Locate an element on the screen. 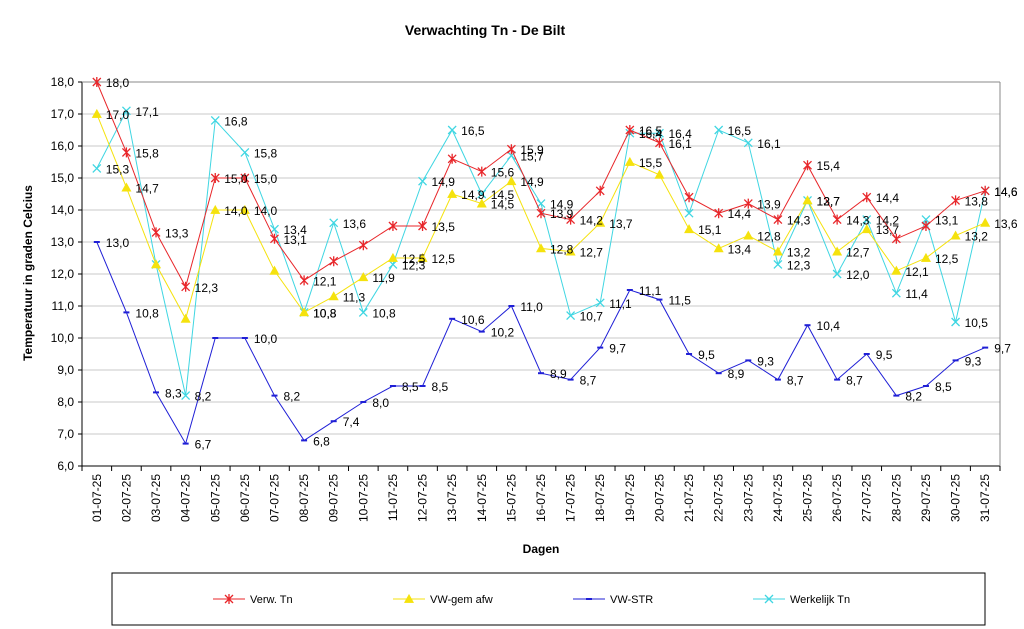 This screenshot has width=1024, height=629. data-label: 13,5 is located at coordinates (444, 227).